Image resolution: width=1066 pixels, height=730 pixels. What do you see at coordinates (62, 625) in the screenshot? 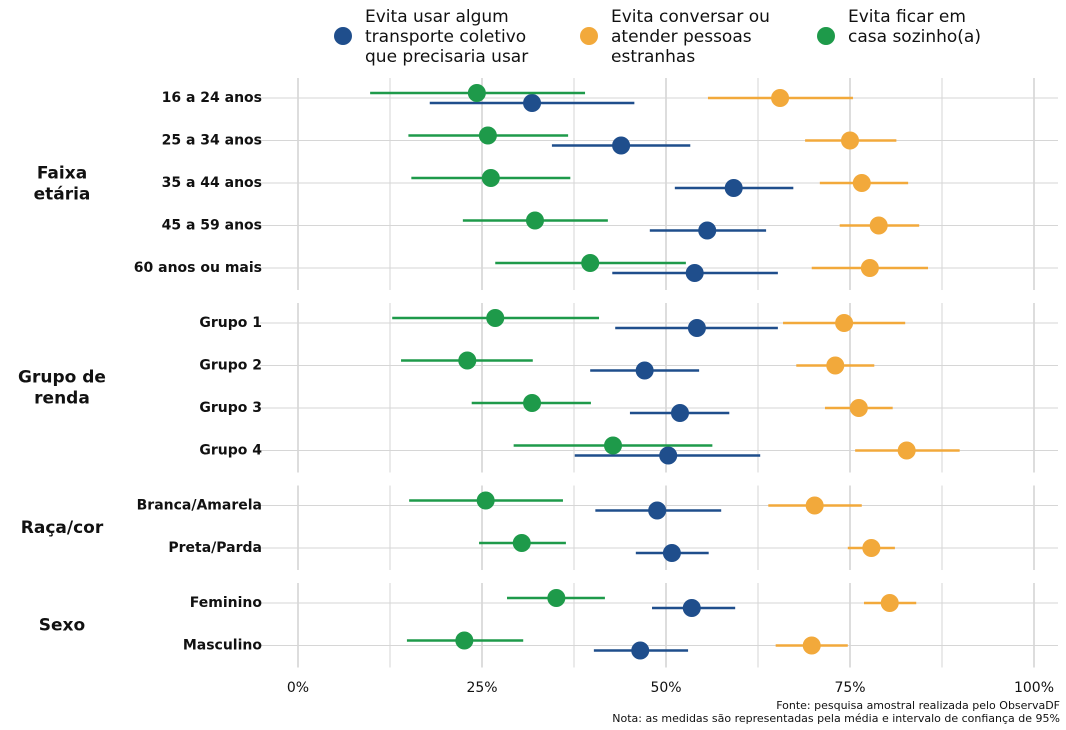
I see `group-label: Sexo` at bounding box center [62, 625].